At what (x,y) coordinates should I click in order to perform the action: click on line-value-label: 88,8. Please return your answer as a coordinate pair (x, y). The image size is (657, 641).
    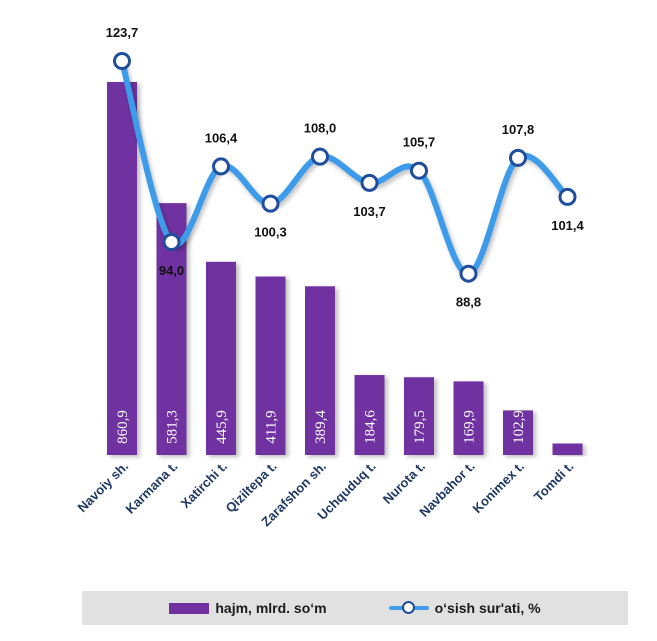
    Looking at the image, I should click on (468, 302).